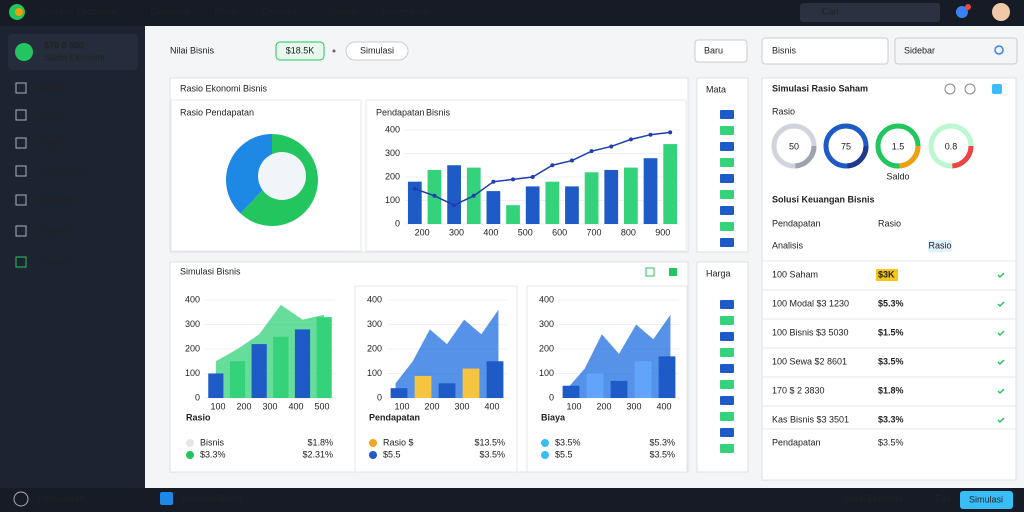 This screenshot has height=517, width=1024. What do you see at coordinates (810, 332) in the screenshot?
I see `row-label: 100 Bisnis $3 5030` at bounding box center [810, 332].